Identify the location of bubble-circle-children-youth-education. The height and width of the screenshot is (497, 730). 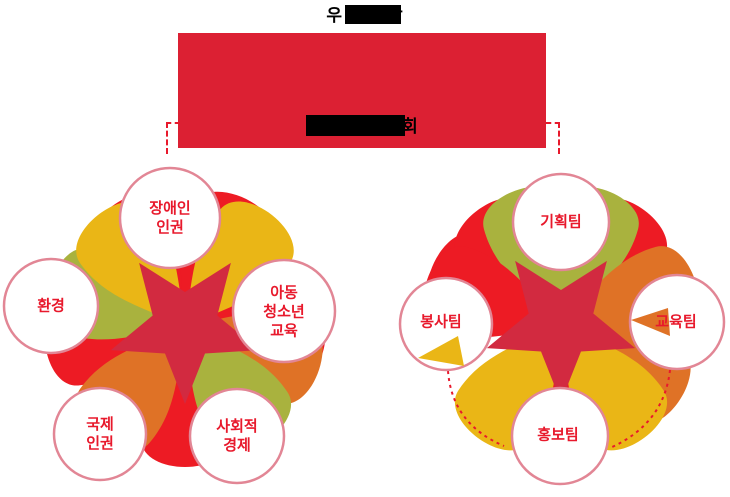
(284, 311).